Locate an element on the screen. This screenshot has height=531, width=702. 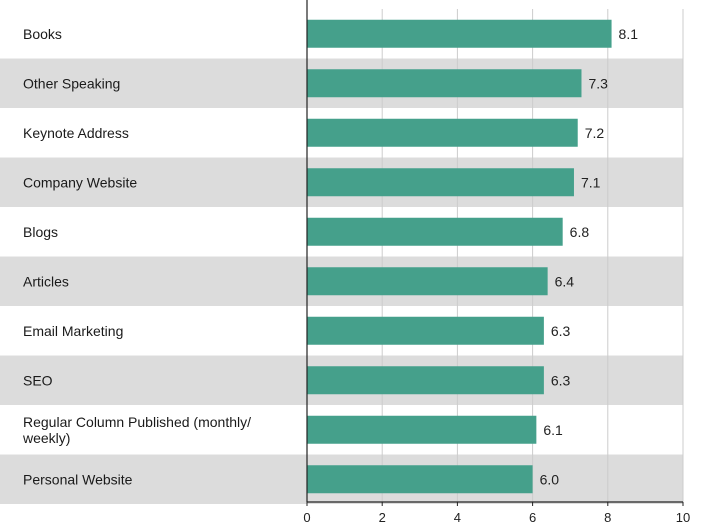
category-label: Other Speaking is located at coordinates (71, 83).